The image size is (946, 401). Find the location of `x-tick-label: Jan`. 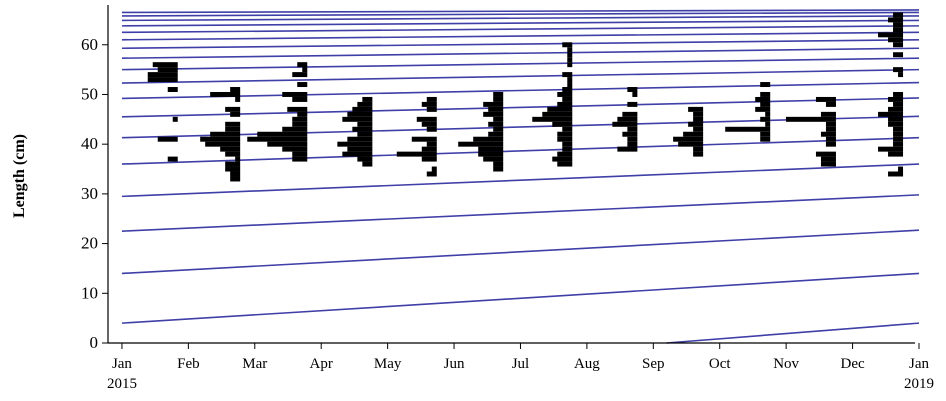

x-tick-label: Jan is located at coordinates (919, 364).